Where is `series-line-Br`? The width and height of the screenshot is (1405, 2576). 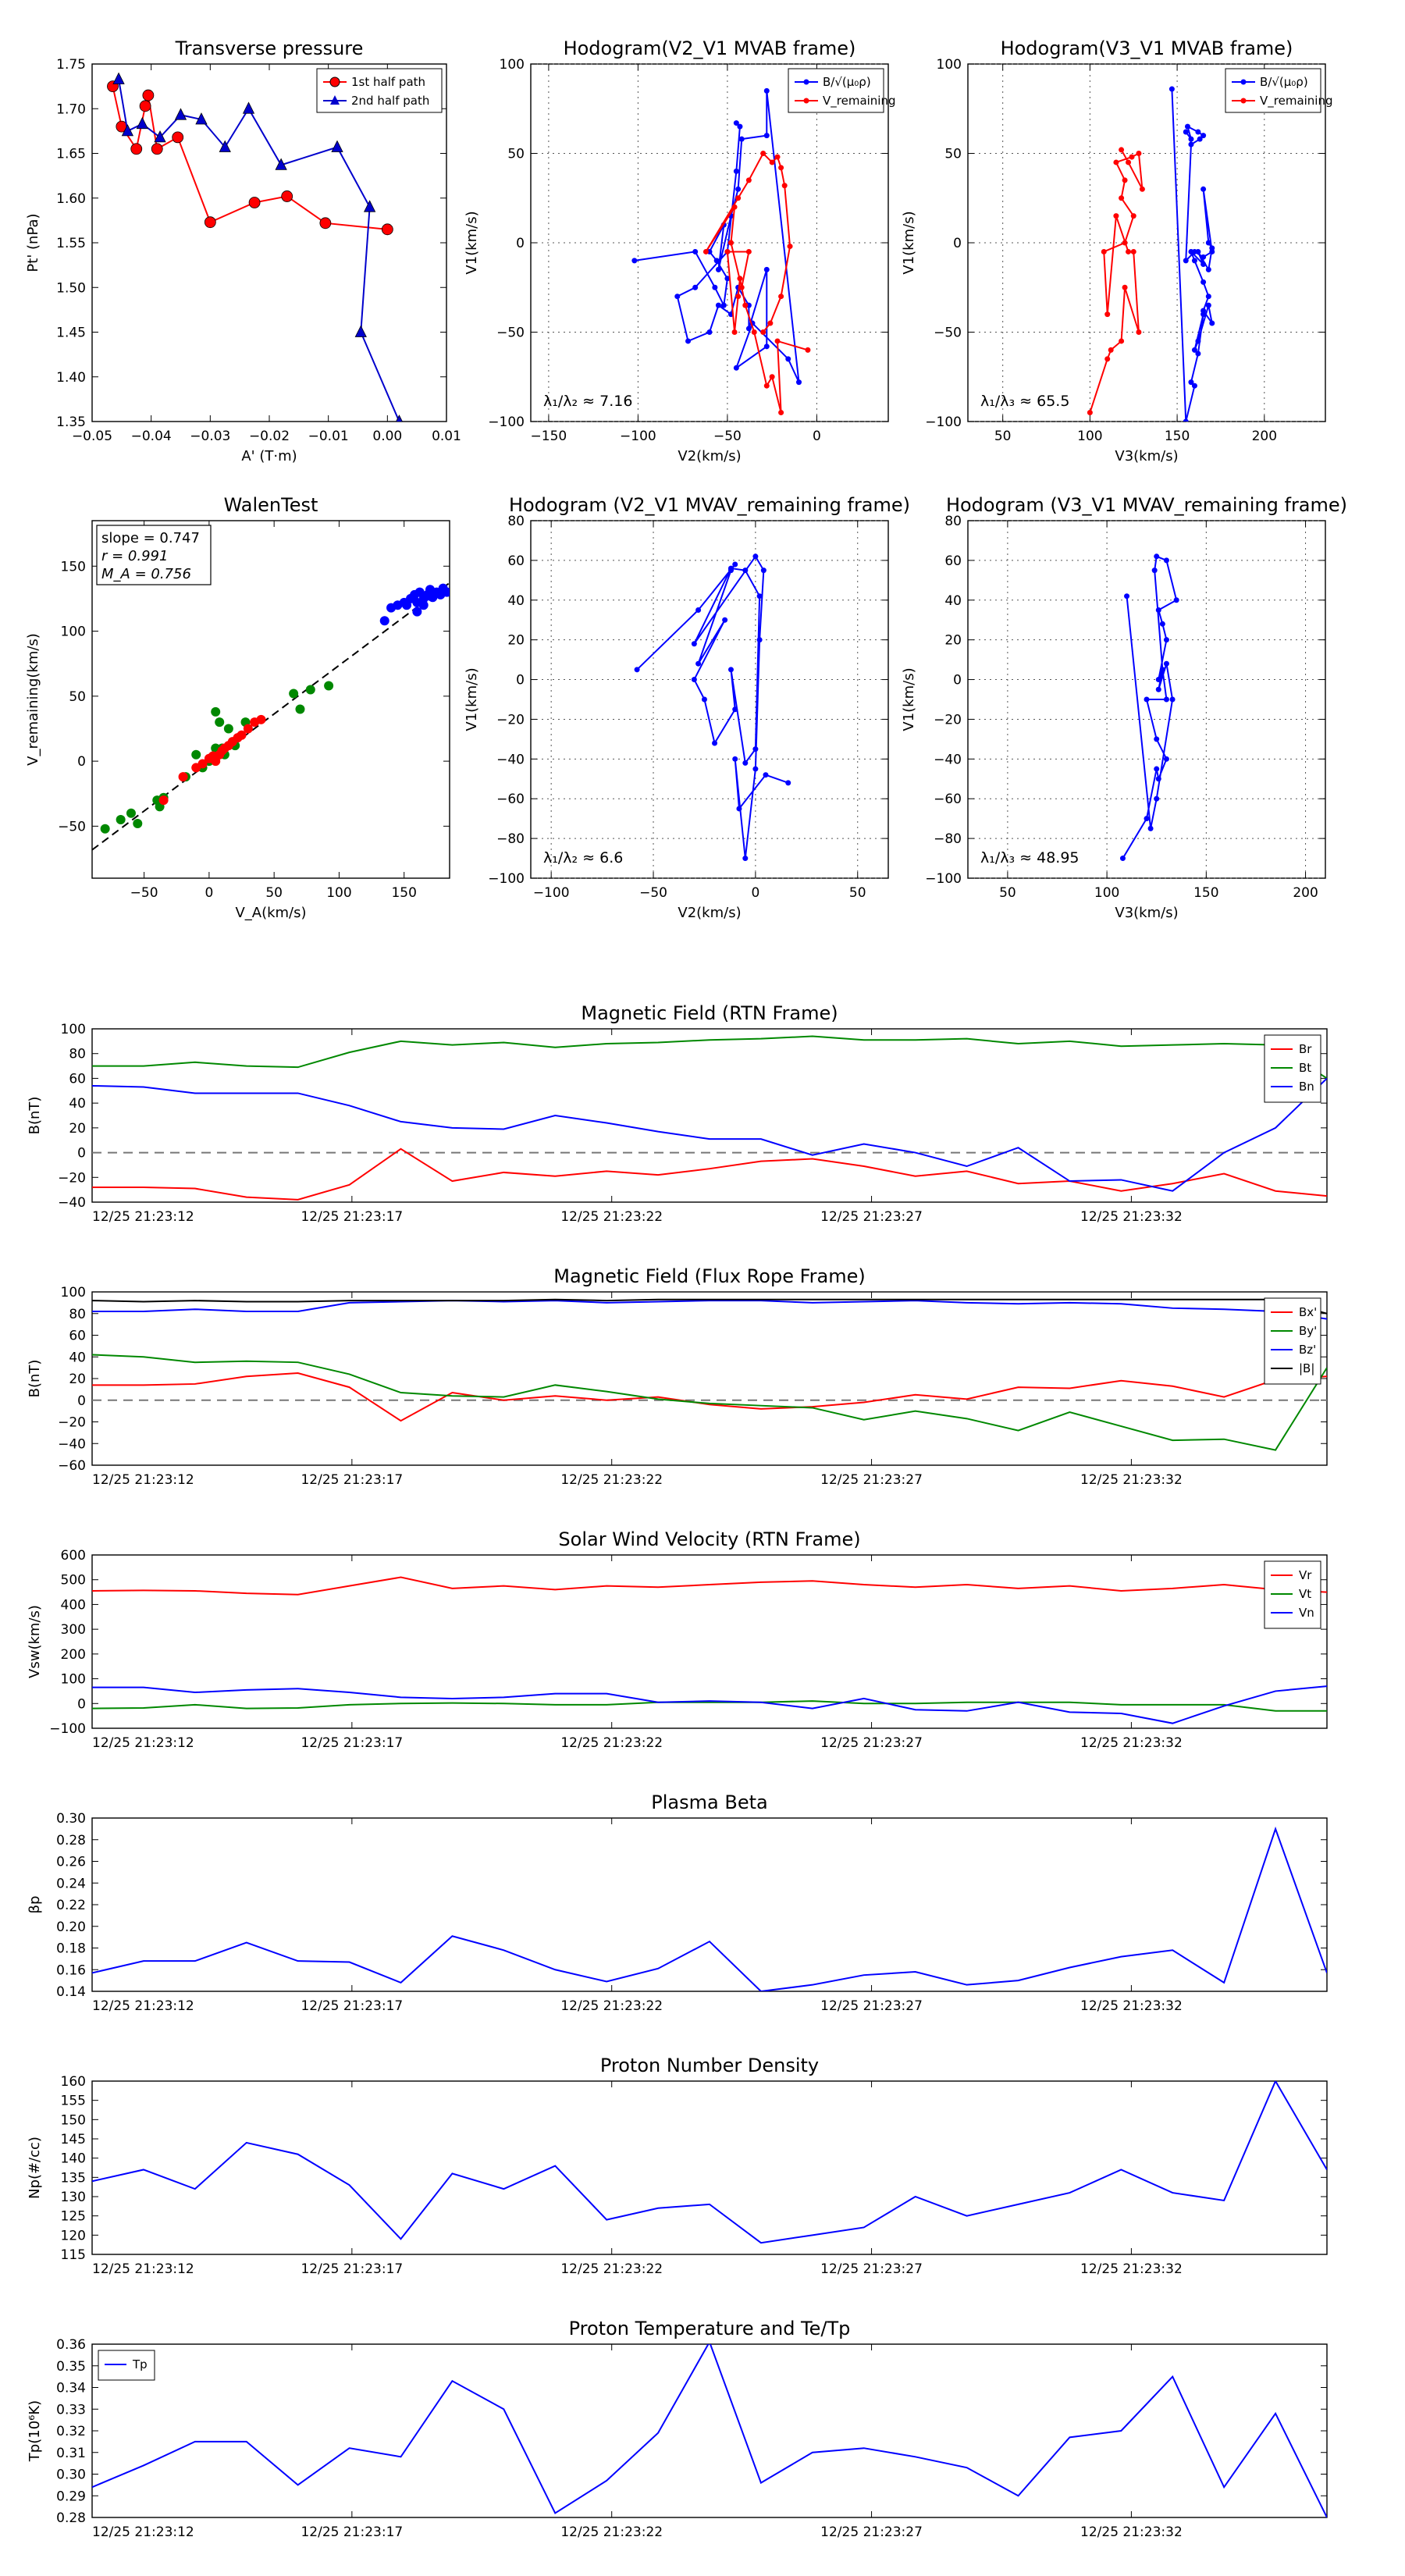 series-line-Br is located at coordinates (710, 1174).